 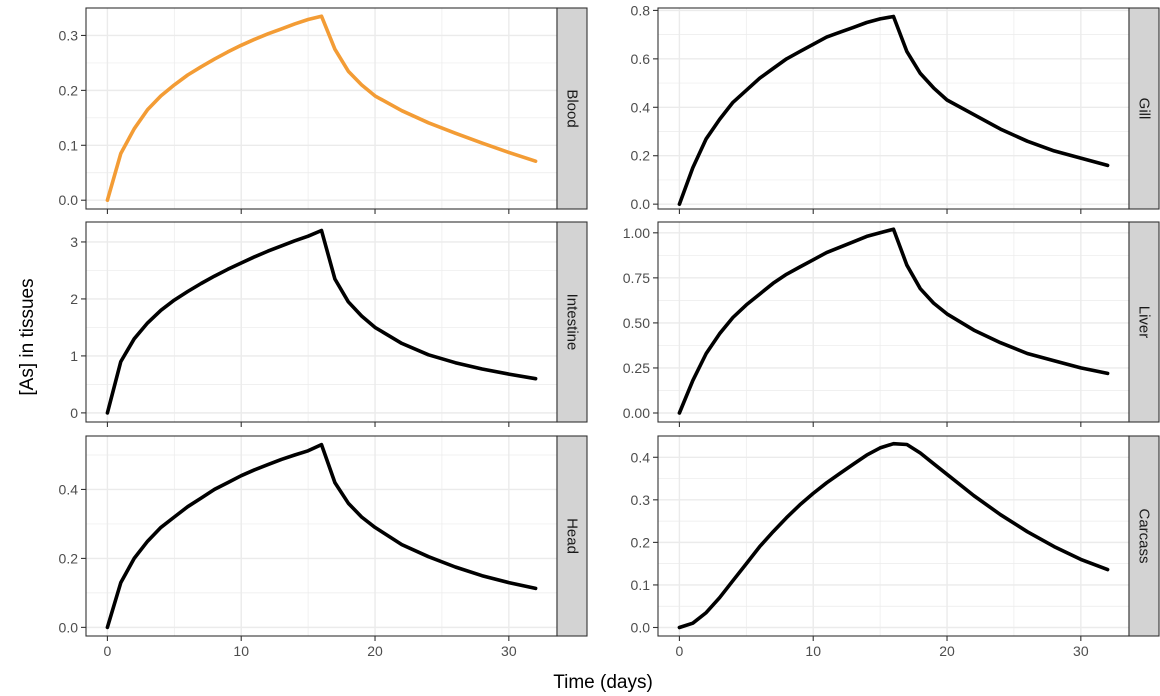 I want to click on series-line-gill, so click(x=893, y=110).